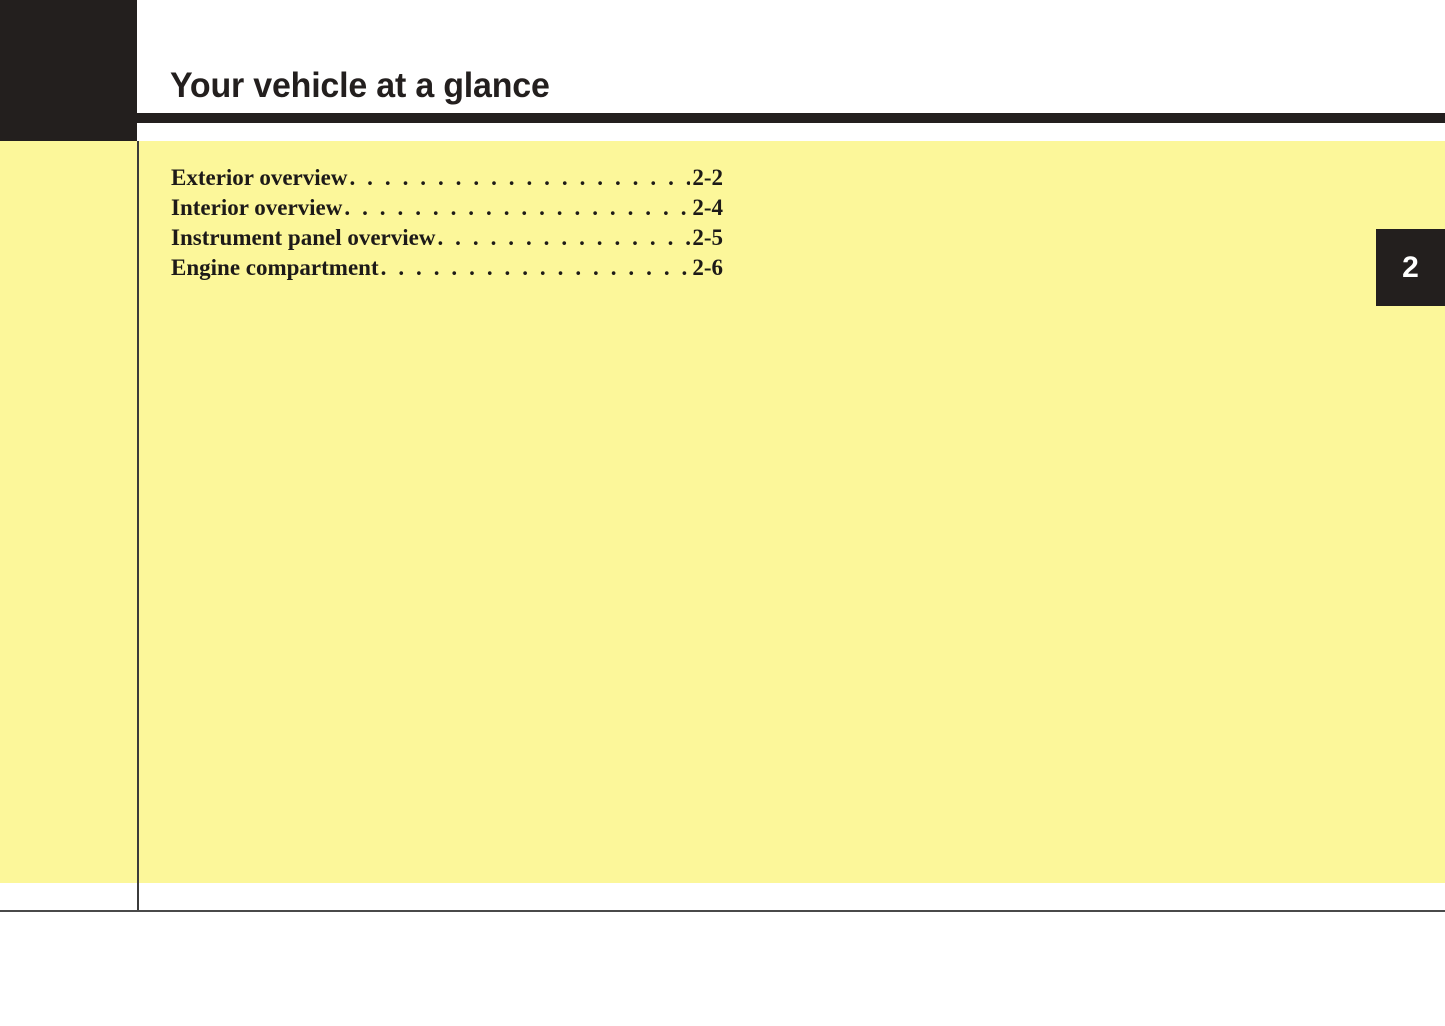  Describe the element at coordinates (259, 177) in the screenshot. I see `toc-entry-label: Exterior overview` at that location.